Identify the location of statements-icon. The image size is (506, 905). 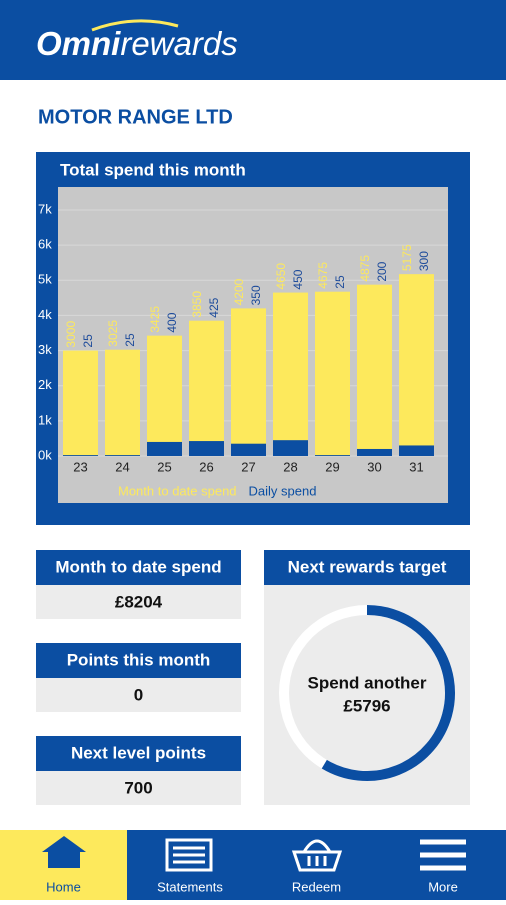
(189, 855).